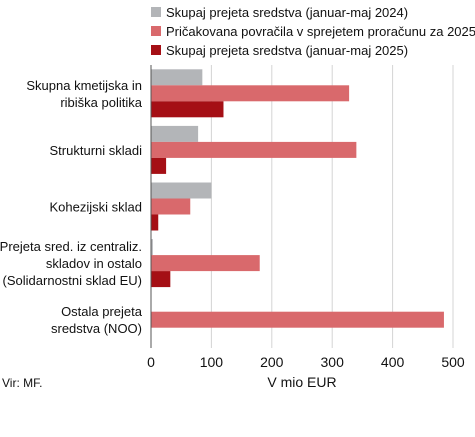 Image resolution: width=475 pixels, height=437 pixels. Describe the element at coordinates (102, 311) in the screenshot. I see `category-label: Ostala prejeta` at that location.